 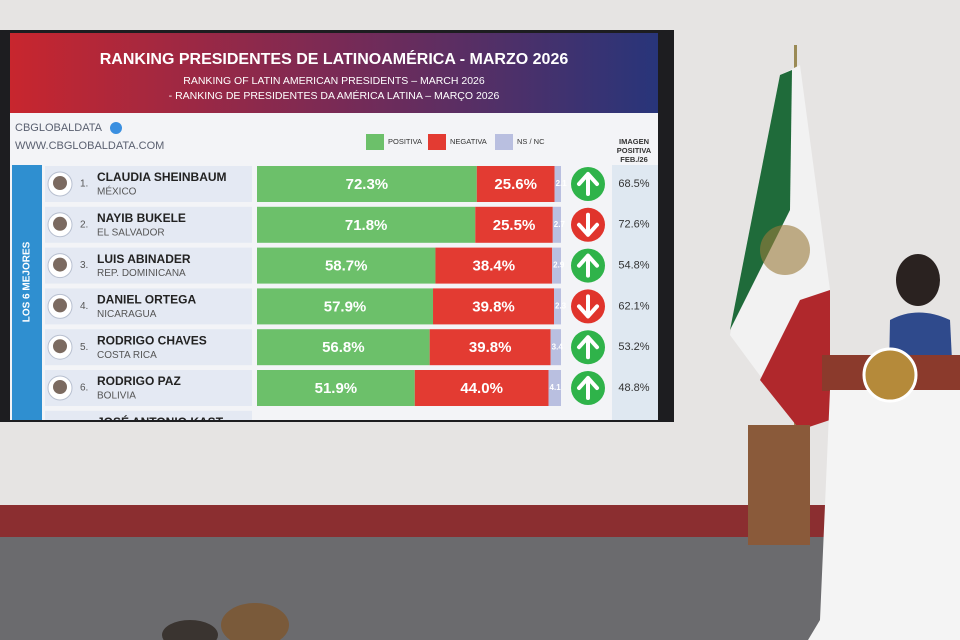 What do you see at coordinates (480, 521) in the screenshot?
I see `floor-band` at bounding box center [480, 521].